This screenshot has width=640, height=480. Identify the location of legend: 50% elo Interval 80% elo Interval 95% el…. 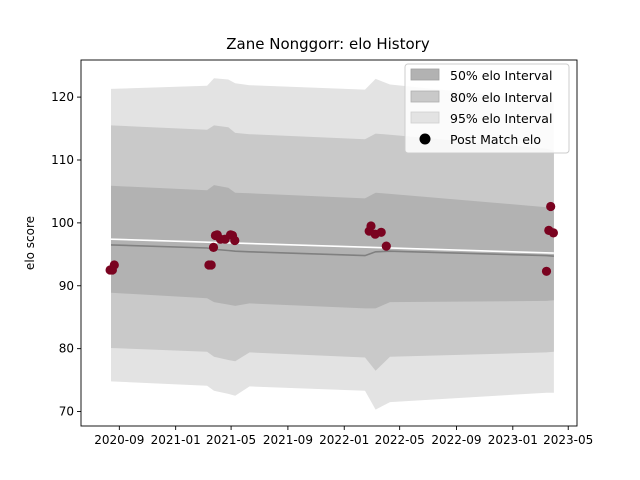
(487, 108).